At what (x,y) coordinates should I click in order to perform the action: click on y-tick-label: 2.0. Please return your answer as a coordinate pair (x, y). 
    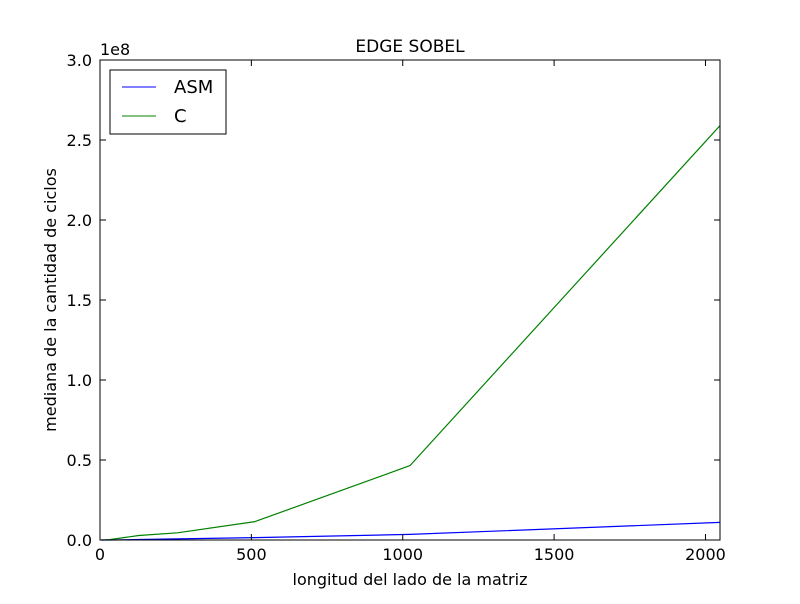
    Looking at the image, I should click on (79, 220).